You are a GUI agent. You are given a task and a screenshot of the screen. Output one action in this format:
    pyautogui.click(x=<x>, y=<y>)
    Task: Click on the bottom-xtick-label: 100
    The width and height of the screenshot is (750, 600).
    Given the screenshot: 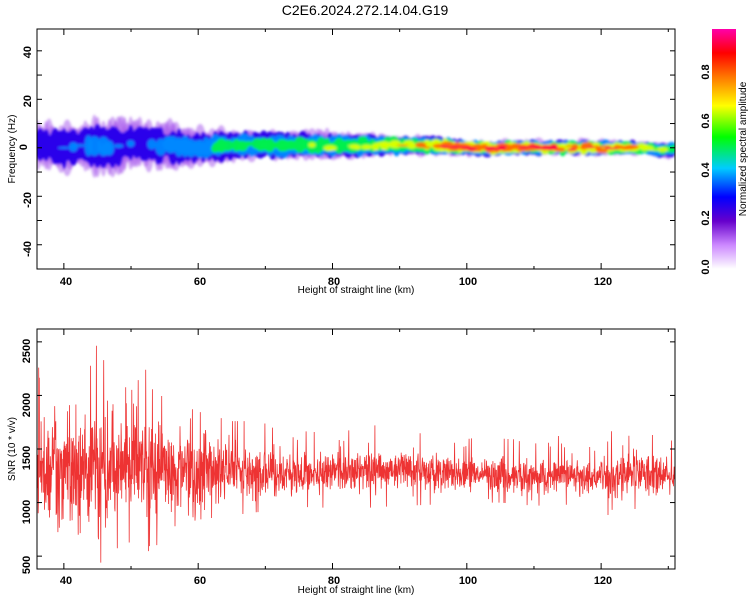 What is the action you would take?
    pyautogui.click(x=468, y=581)
    